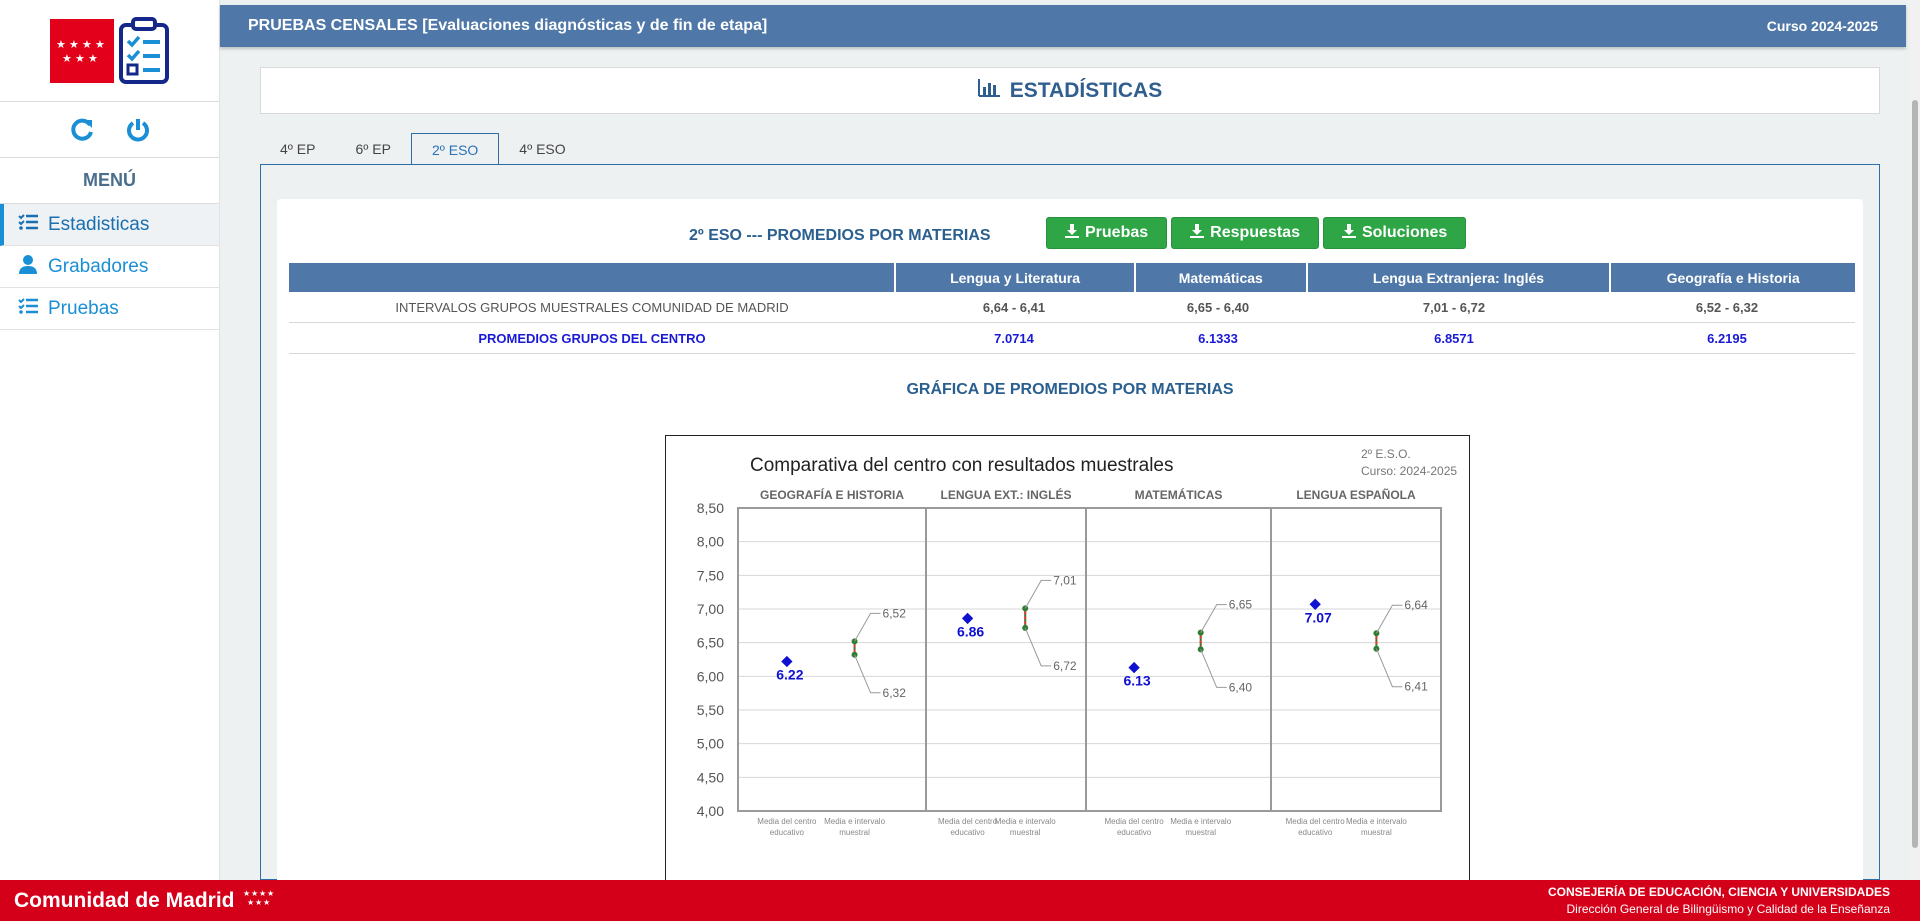 The width and height of the screenshot is (1920, 921). Describe the element at coordinates (1404, 232) in the screenshot. I see `button-label: Soluciones` at that location.